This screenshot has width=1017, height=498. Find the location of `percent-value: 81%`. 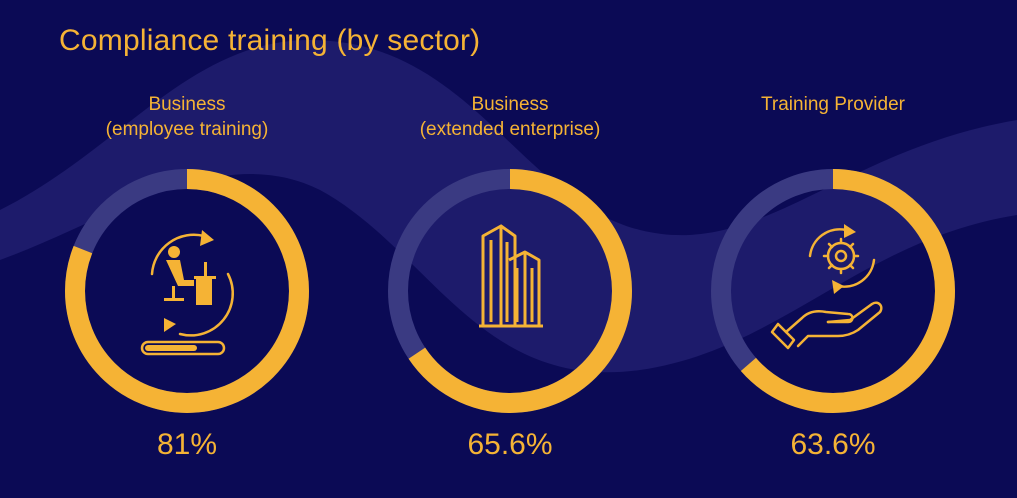

percent-value: 81% is located at coordinates (187, 444).